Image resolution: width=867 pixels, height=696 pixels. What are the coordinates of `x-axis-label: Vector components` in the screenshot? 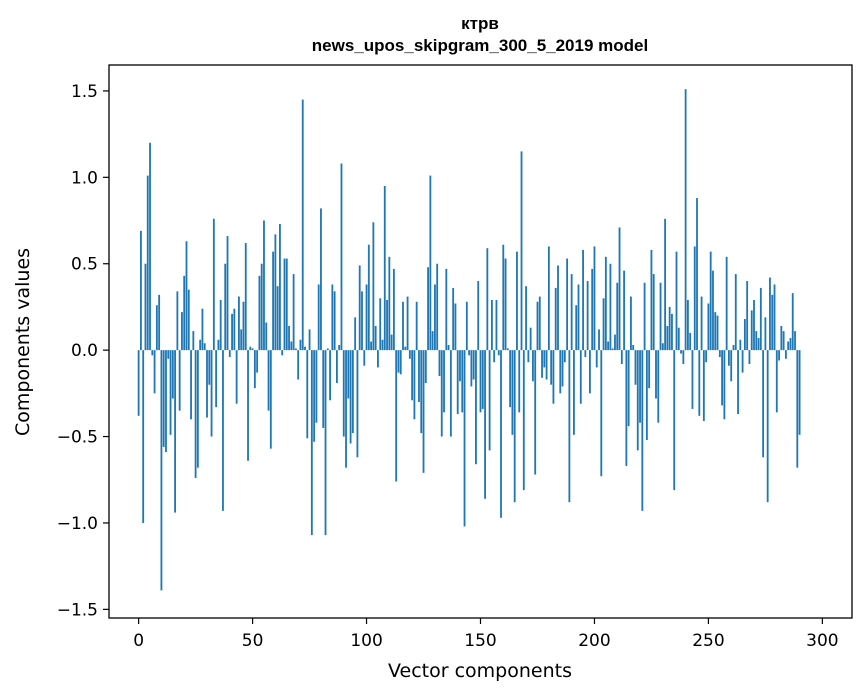 It's located at (480, 671).